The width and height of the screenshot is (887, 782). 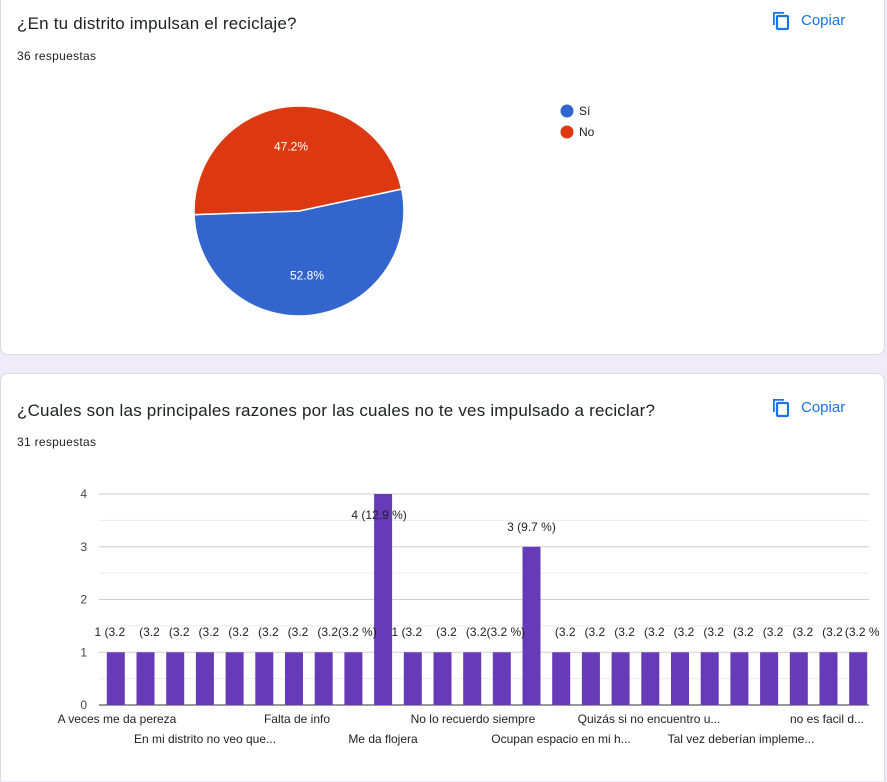 I want to click on bar-data-label: 4 (12.9 %), so click(x=378, y=515).